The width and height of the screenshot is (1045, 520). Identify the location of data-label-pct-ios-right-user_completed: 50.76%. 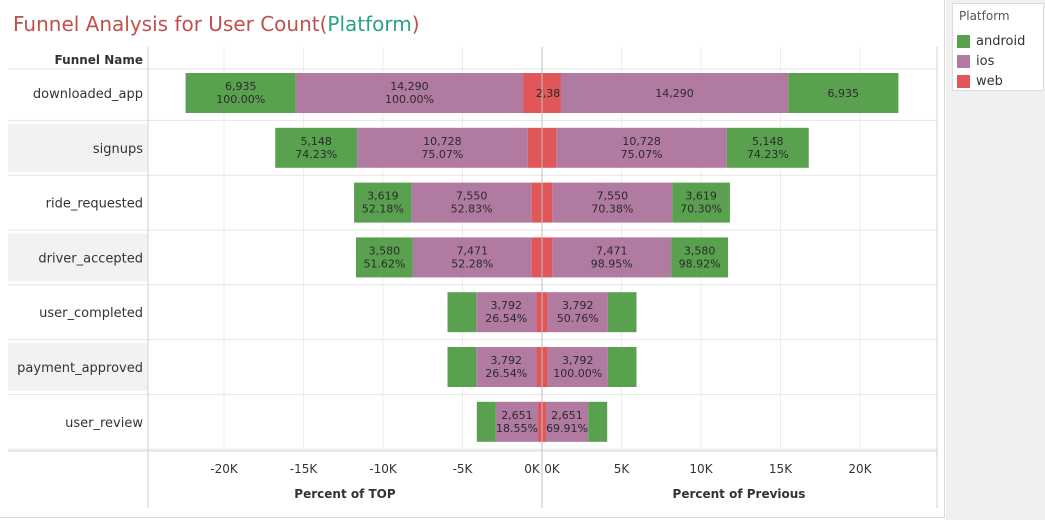
(578, 318).